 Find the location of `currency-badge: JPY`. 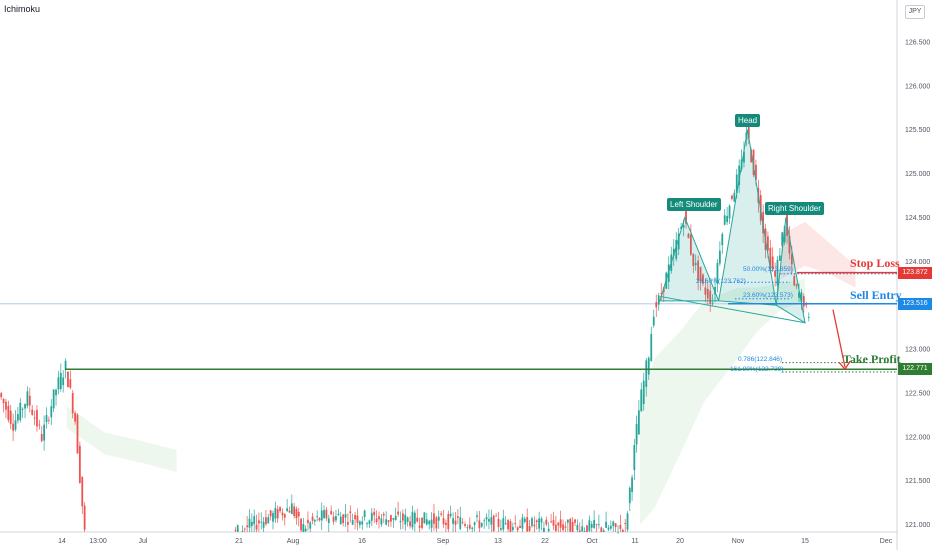

currency-badge: JPY is located at coordinates (915, 12).